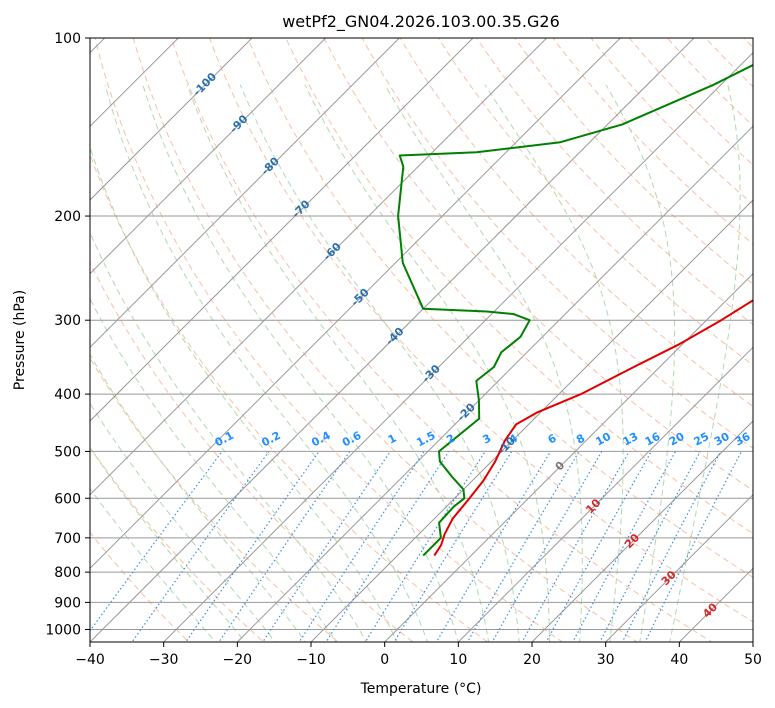 Image resolution: width=775 pixels, height=708 pixels. I want to click on y-tick-label: 1000, so click(63, 630).